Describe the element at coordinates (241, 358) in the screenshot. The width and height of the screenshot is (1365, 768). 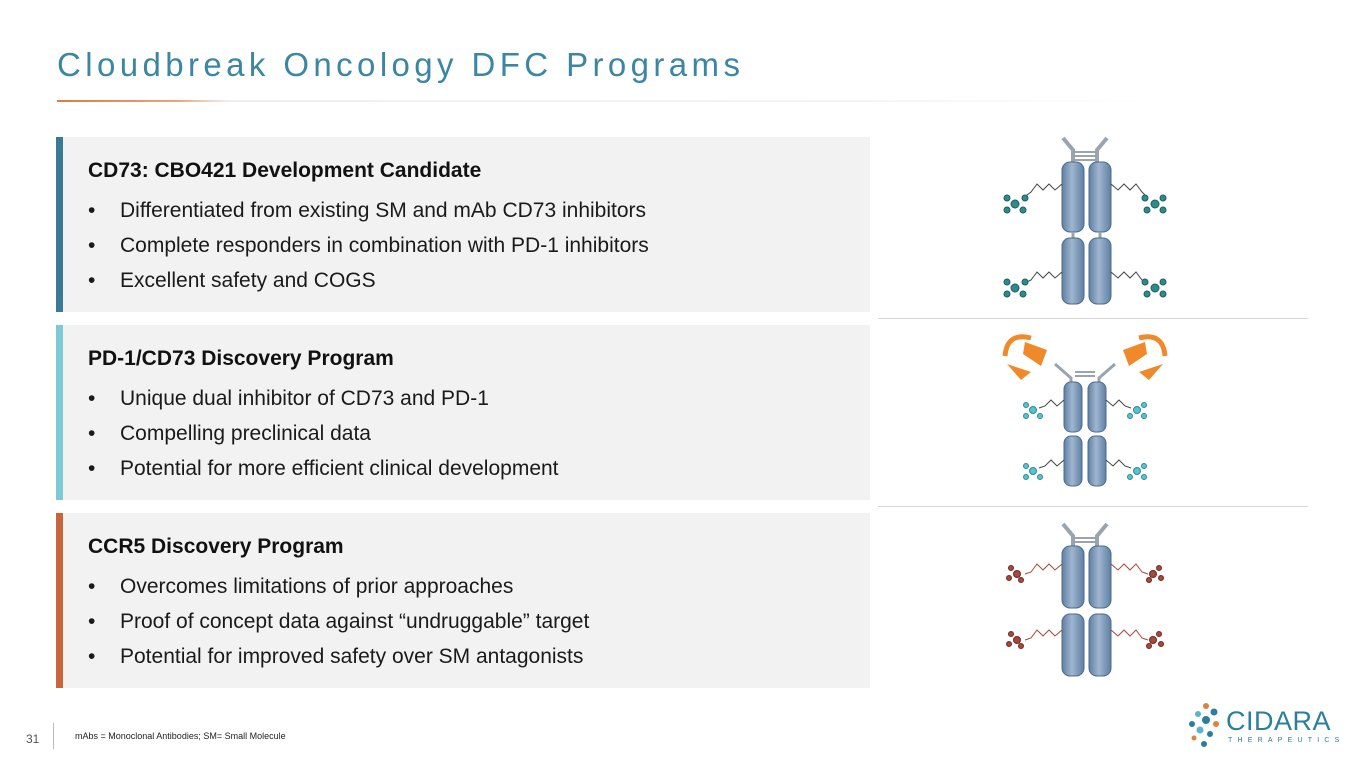
I see `program-heading: PD-1/CD73 Discovery Program` at that location.